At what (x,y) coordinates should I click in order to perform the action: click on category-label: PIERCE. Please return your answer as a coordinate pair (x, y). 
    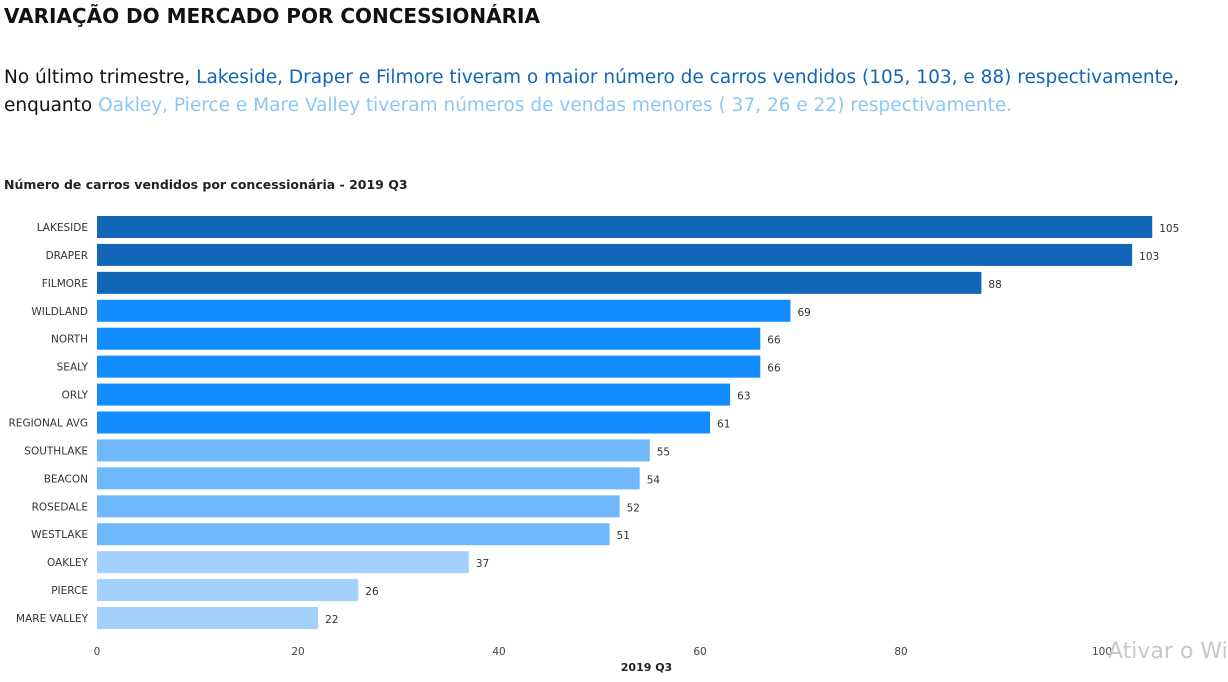
    Looking at the image, I should click on (69, 591).